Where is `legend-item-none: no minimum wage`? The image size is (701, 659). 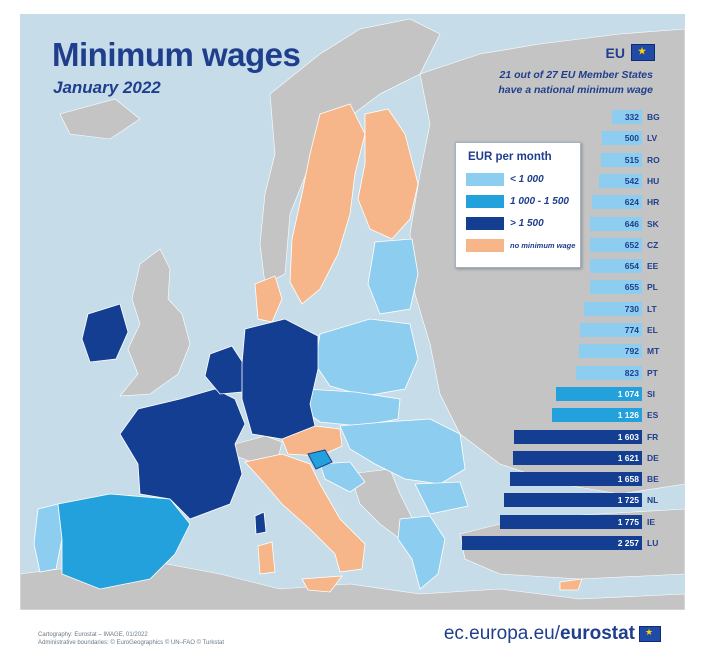
legend-item-none: no minimum wage is located at coordinates (520, 245).